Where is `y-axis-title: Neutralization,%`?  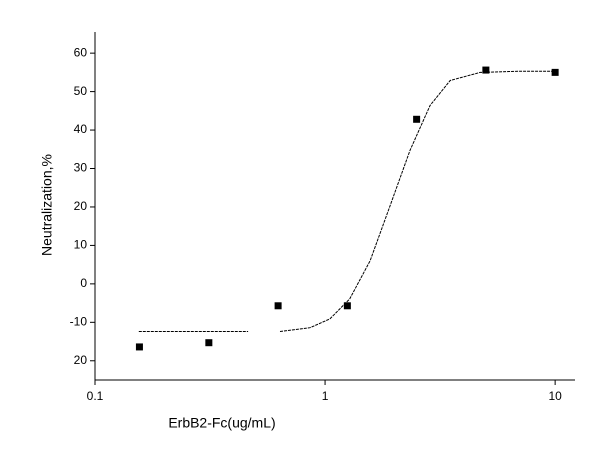 y-axis-title: Neutralization,% is located at coordinates (47, 205).